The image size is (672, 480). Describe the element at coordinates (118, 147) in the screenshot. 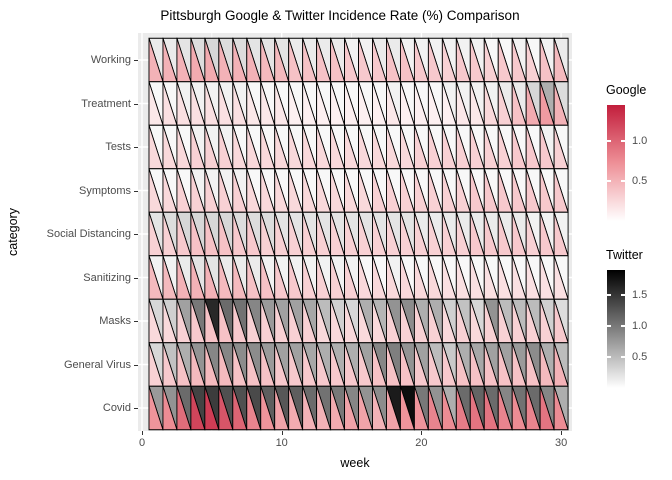

I see `y-tick-label: Tests` at that location.